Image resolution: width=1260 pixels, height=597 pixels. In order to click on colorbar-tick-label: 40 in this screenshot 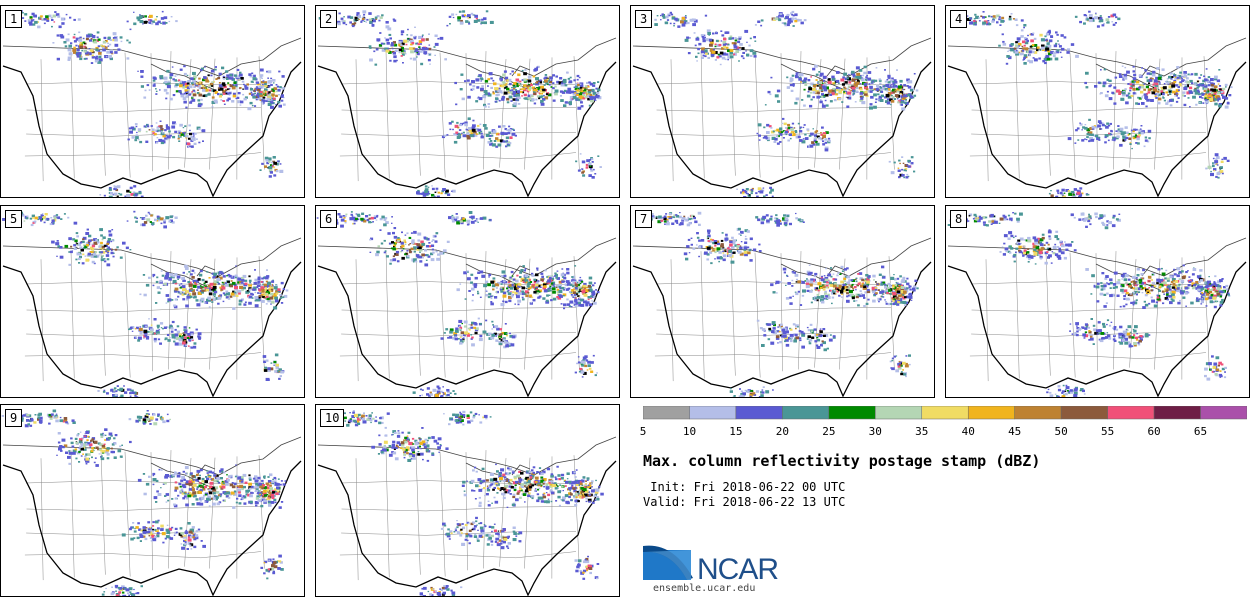, I will do `click(968, 431)`.